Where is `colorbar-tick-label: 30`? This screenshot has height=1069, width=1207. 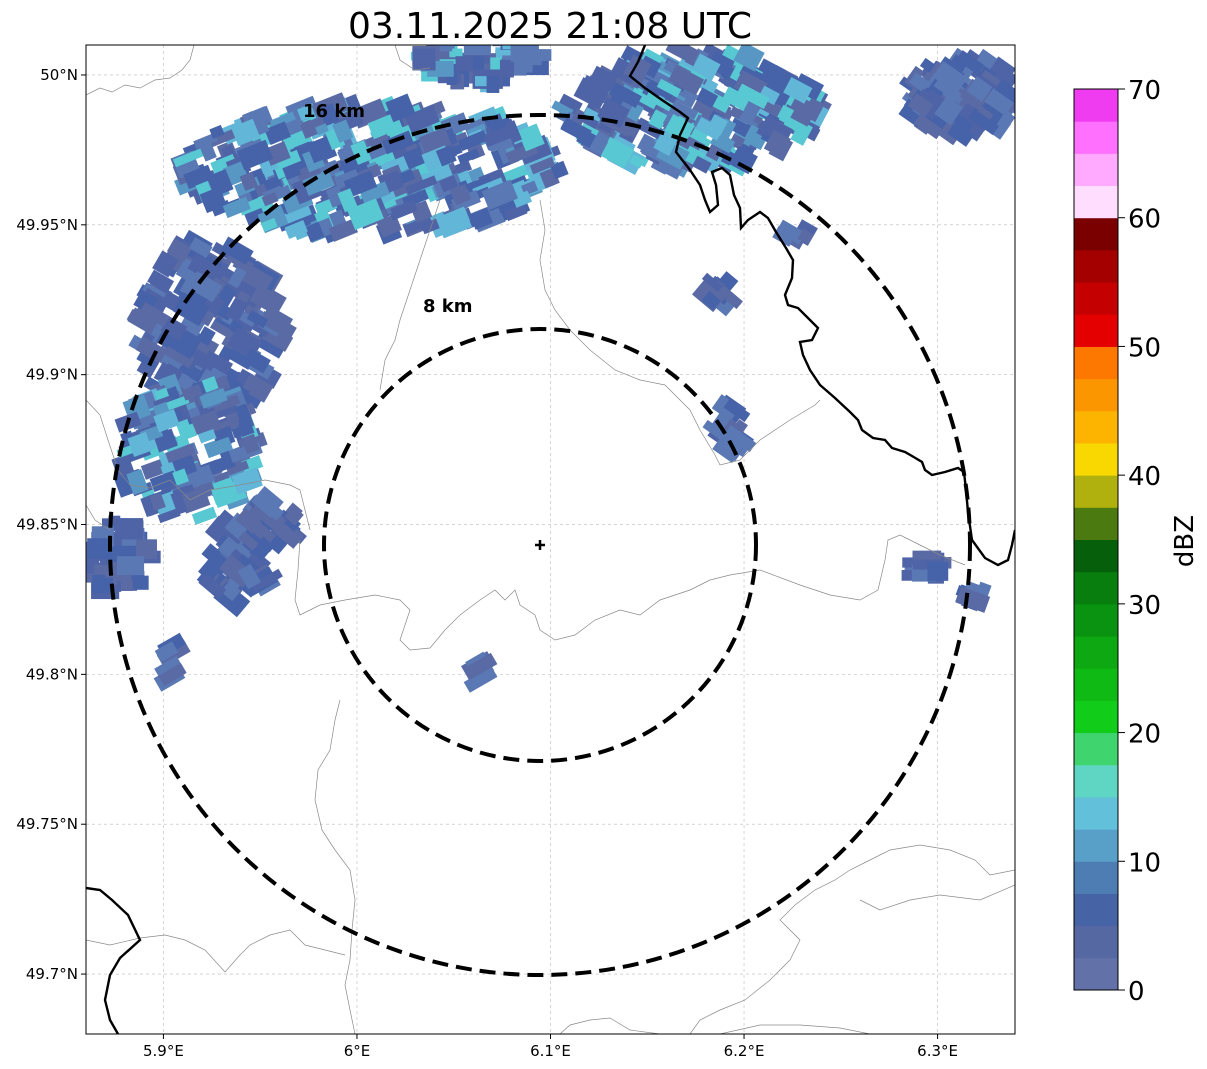 colorbar-tick-label: 30 is located at coordinates (1144, 606).